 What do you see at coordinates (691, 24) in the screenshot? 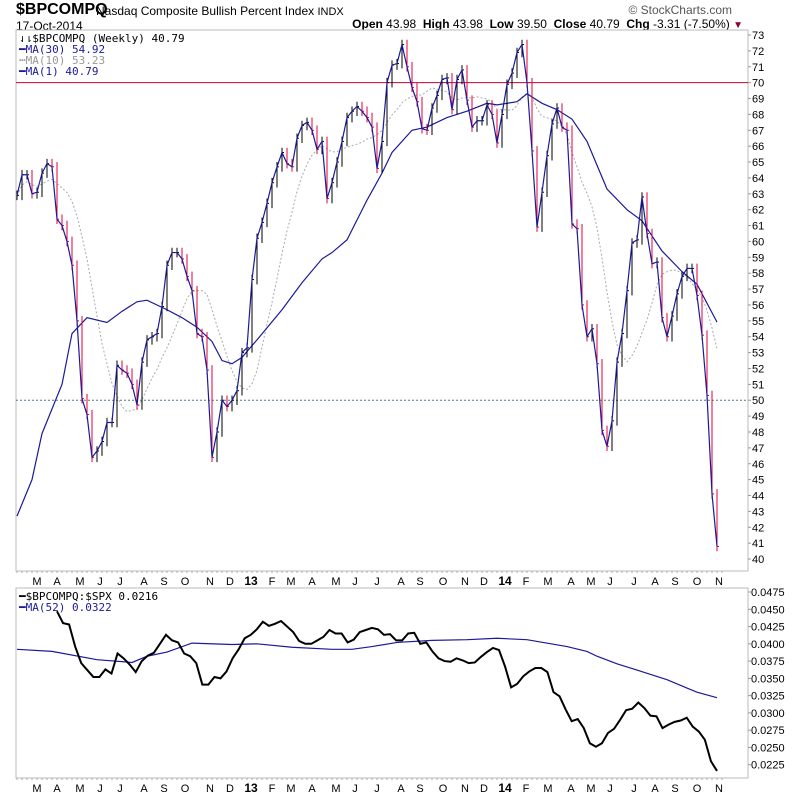
I see `change-value: -3.31 (-7.50%)` at bounding box center [691, 24].